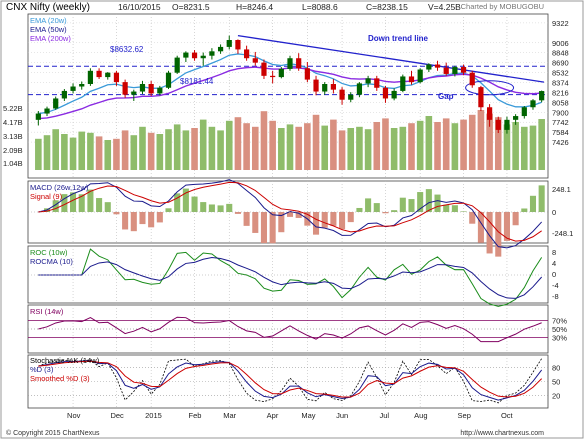  Describe the element at coordinates (554, 212) in the screenshot. I see `y-tick-label: 0` at that location.